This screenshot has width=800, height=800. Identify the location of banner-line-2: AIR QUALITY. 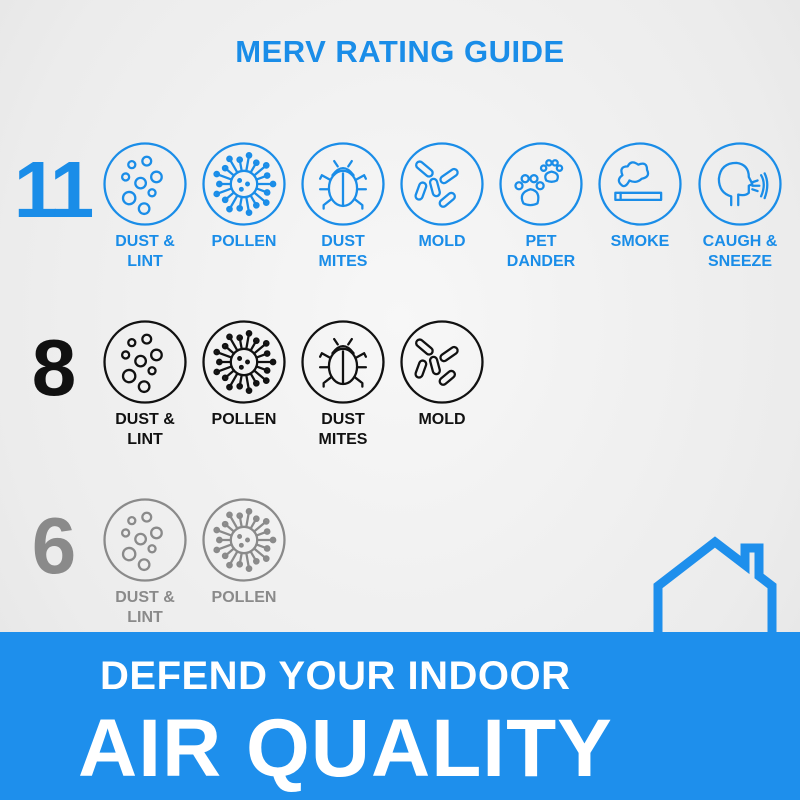
(345, 748).